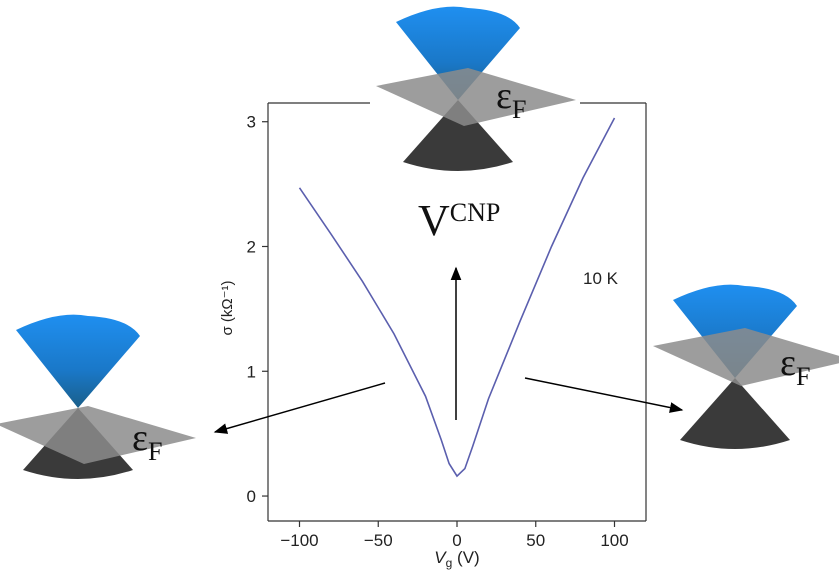 The height and width of the screenshot is (570, 839). What do you see at coordinates (535, 540) in the screenshot?
I see `x-tick-label: 50` at bounding box center [535, 540].